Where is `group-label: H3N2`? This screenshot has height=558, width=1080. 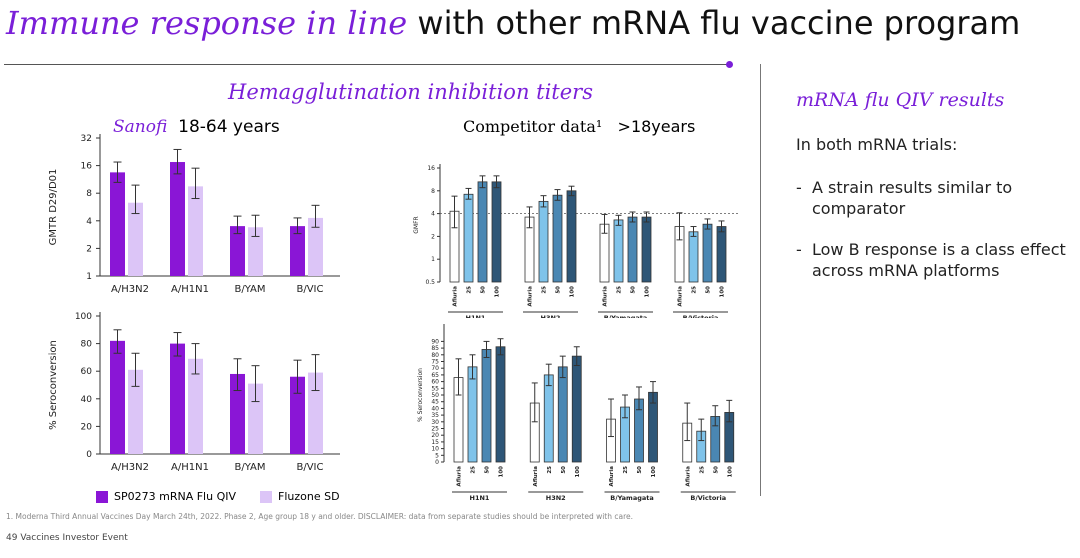 group-label: H3N2 is located at coordinates (551, 316).